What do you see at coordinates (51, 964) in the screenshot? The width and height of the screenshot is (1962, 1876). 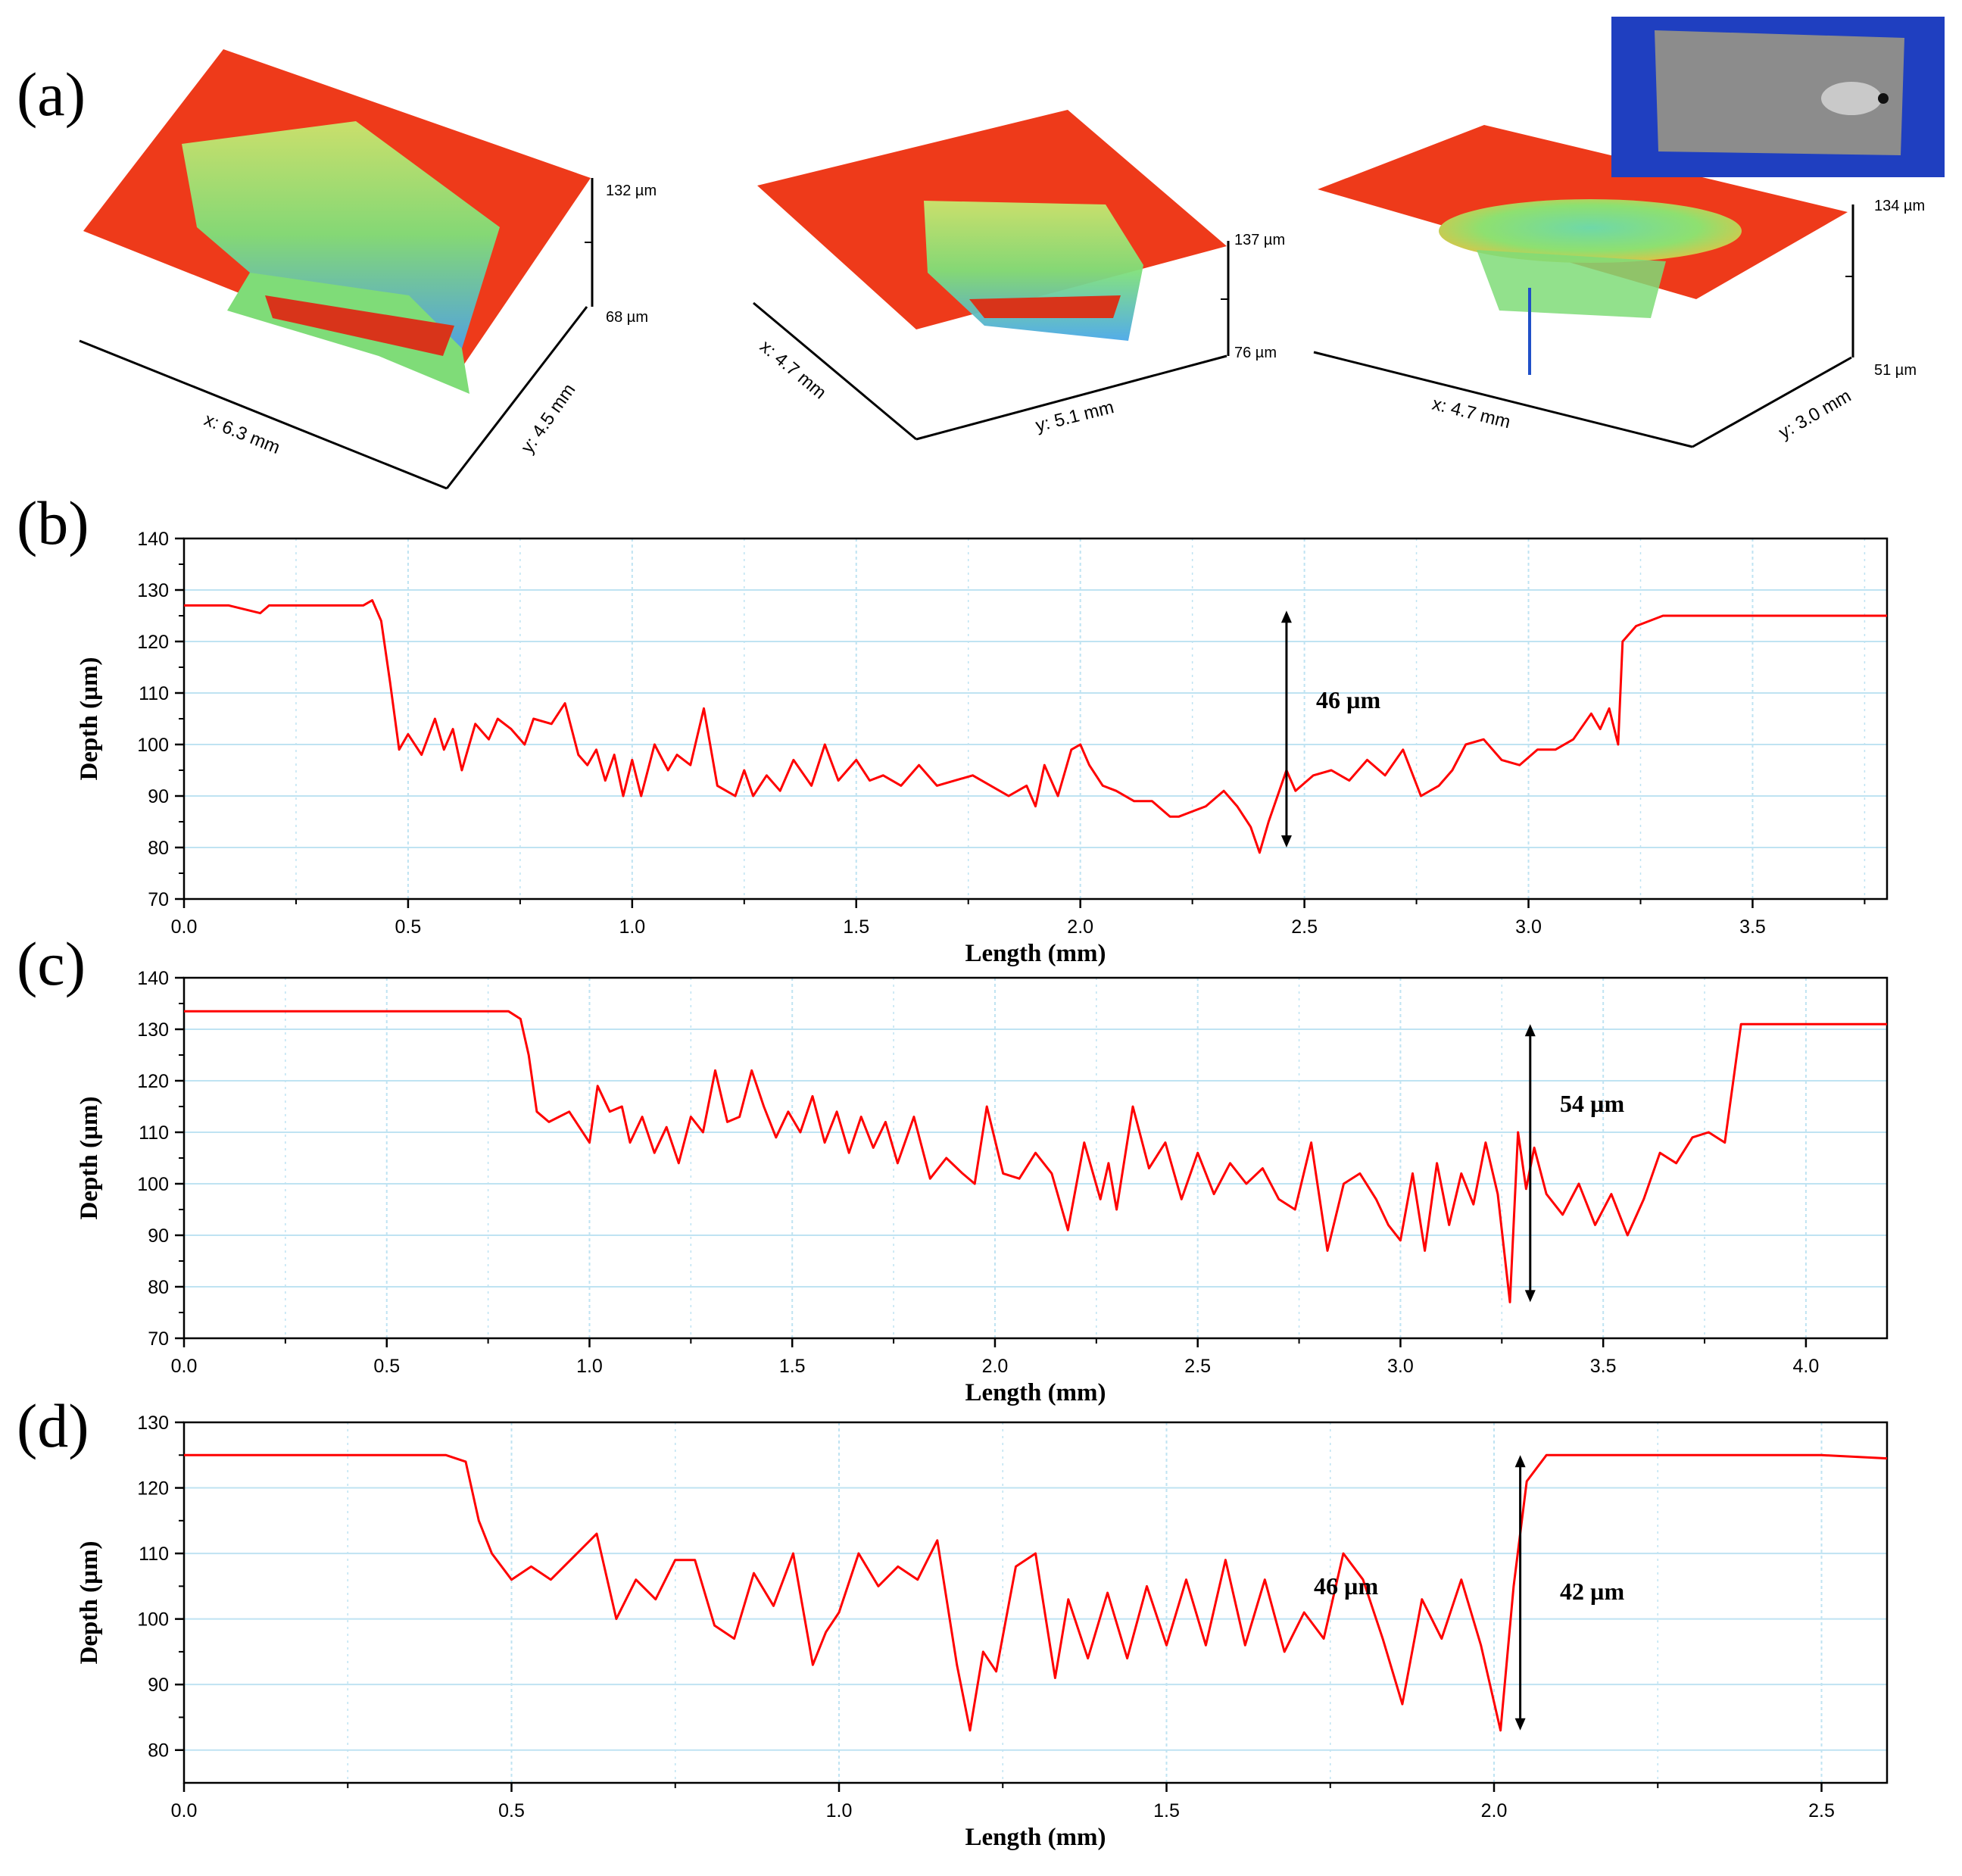 I see `panel-label-c: (c)` at bounding box center [51, 964].